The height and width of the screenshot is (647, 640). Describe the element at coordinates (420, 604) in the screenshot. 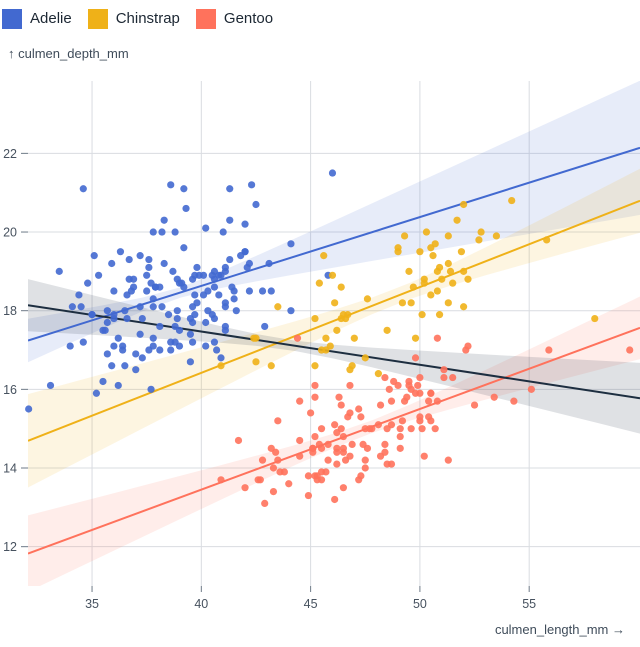

I see `x-tick-label: 50` at that location.